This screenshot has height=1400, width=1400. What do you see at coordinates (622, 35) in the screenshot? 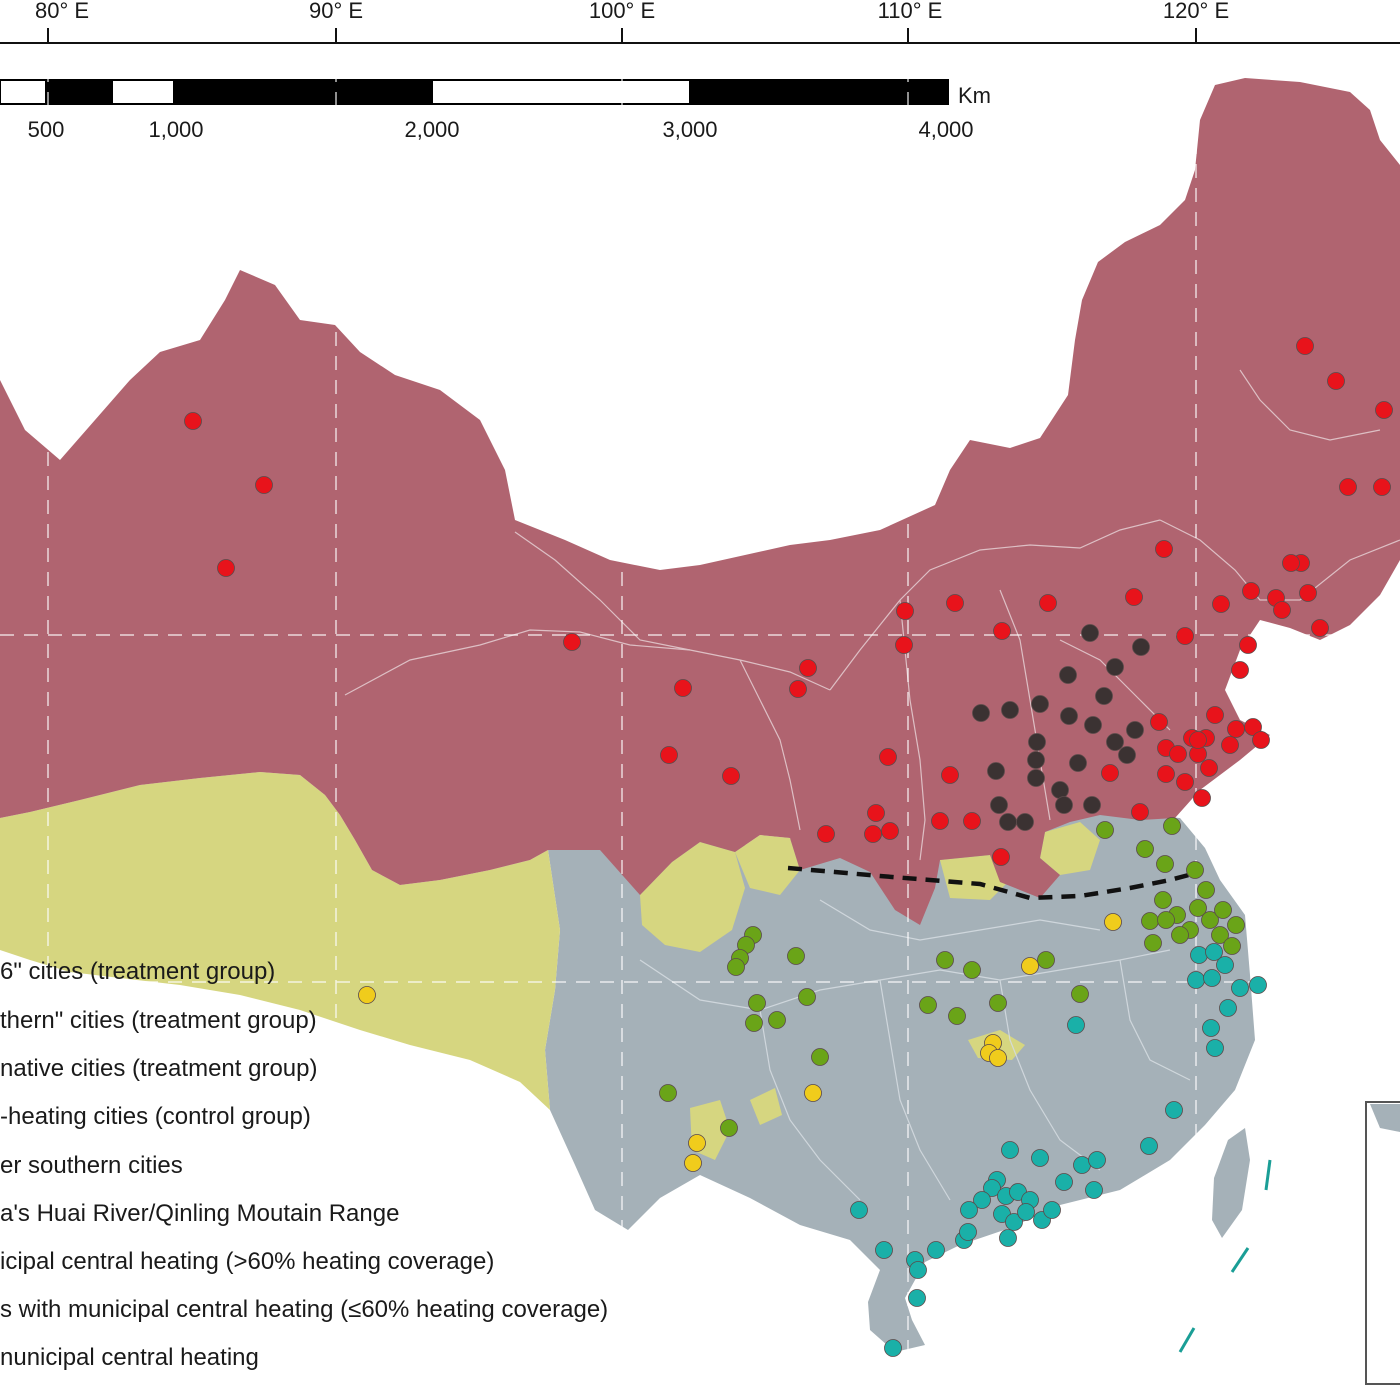
I see `longitude-ticks` at bounding box center [622, 35].